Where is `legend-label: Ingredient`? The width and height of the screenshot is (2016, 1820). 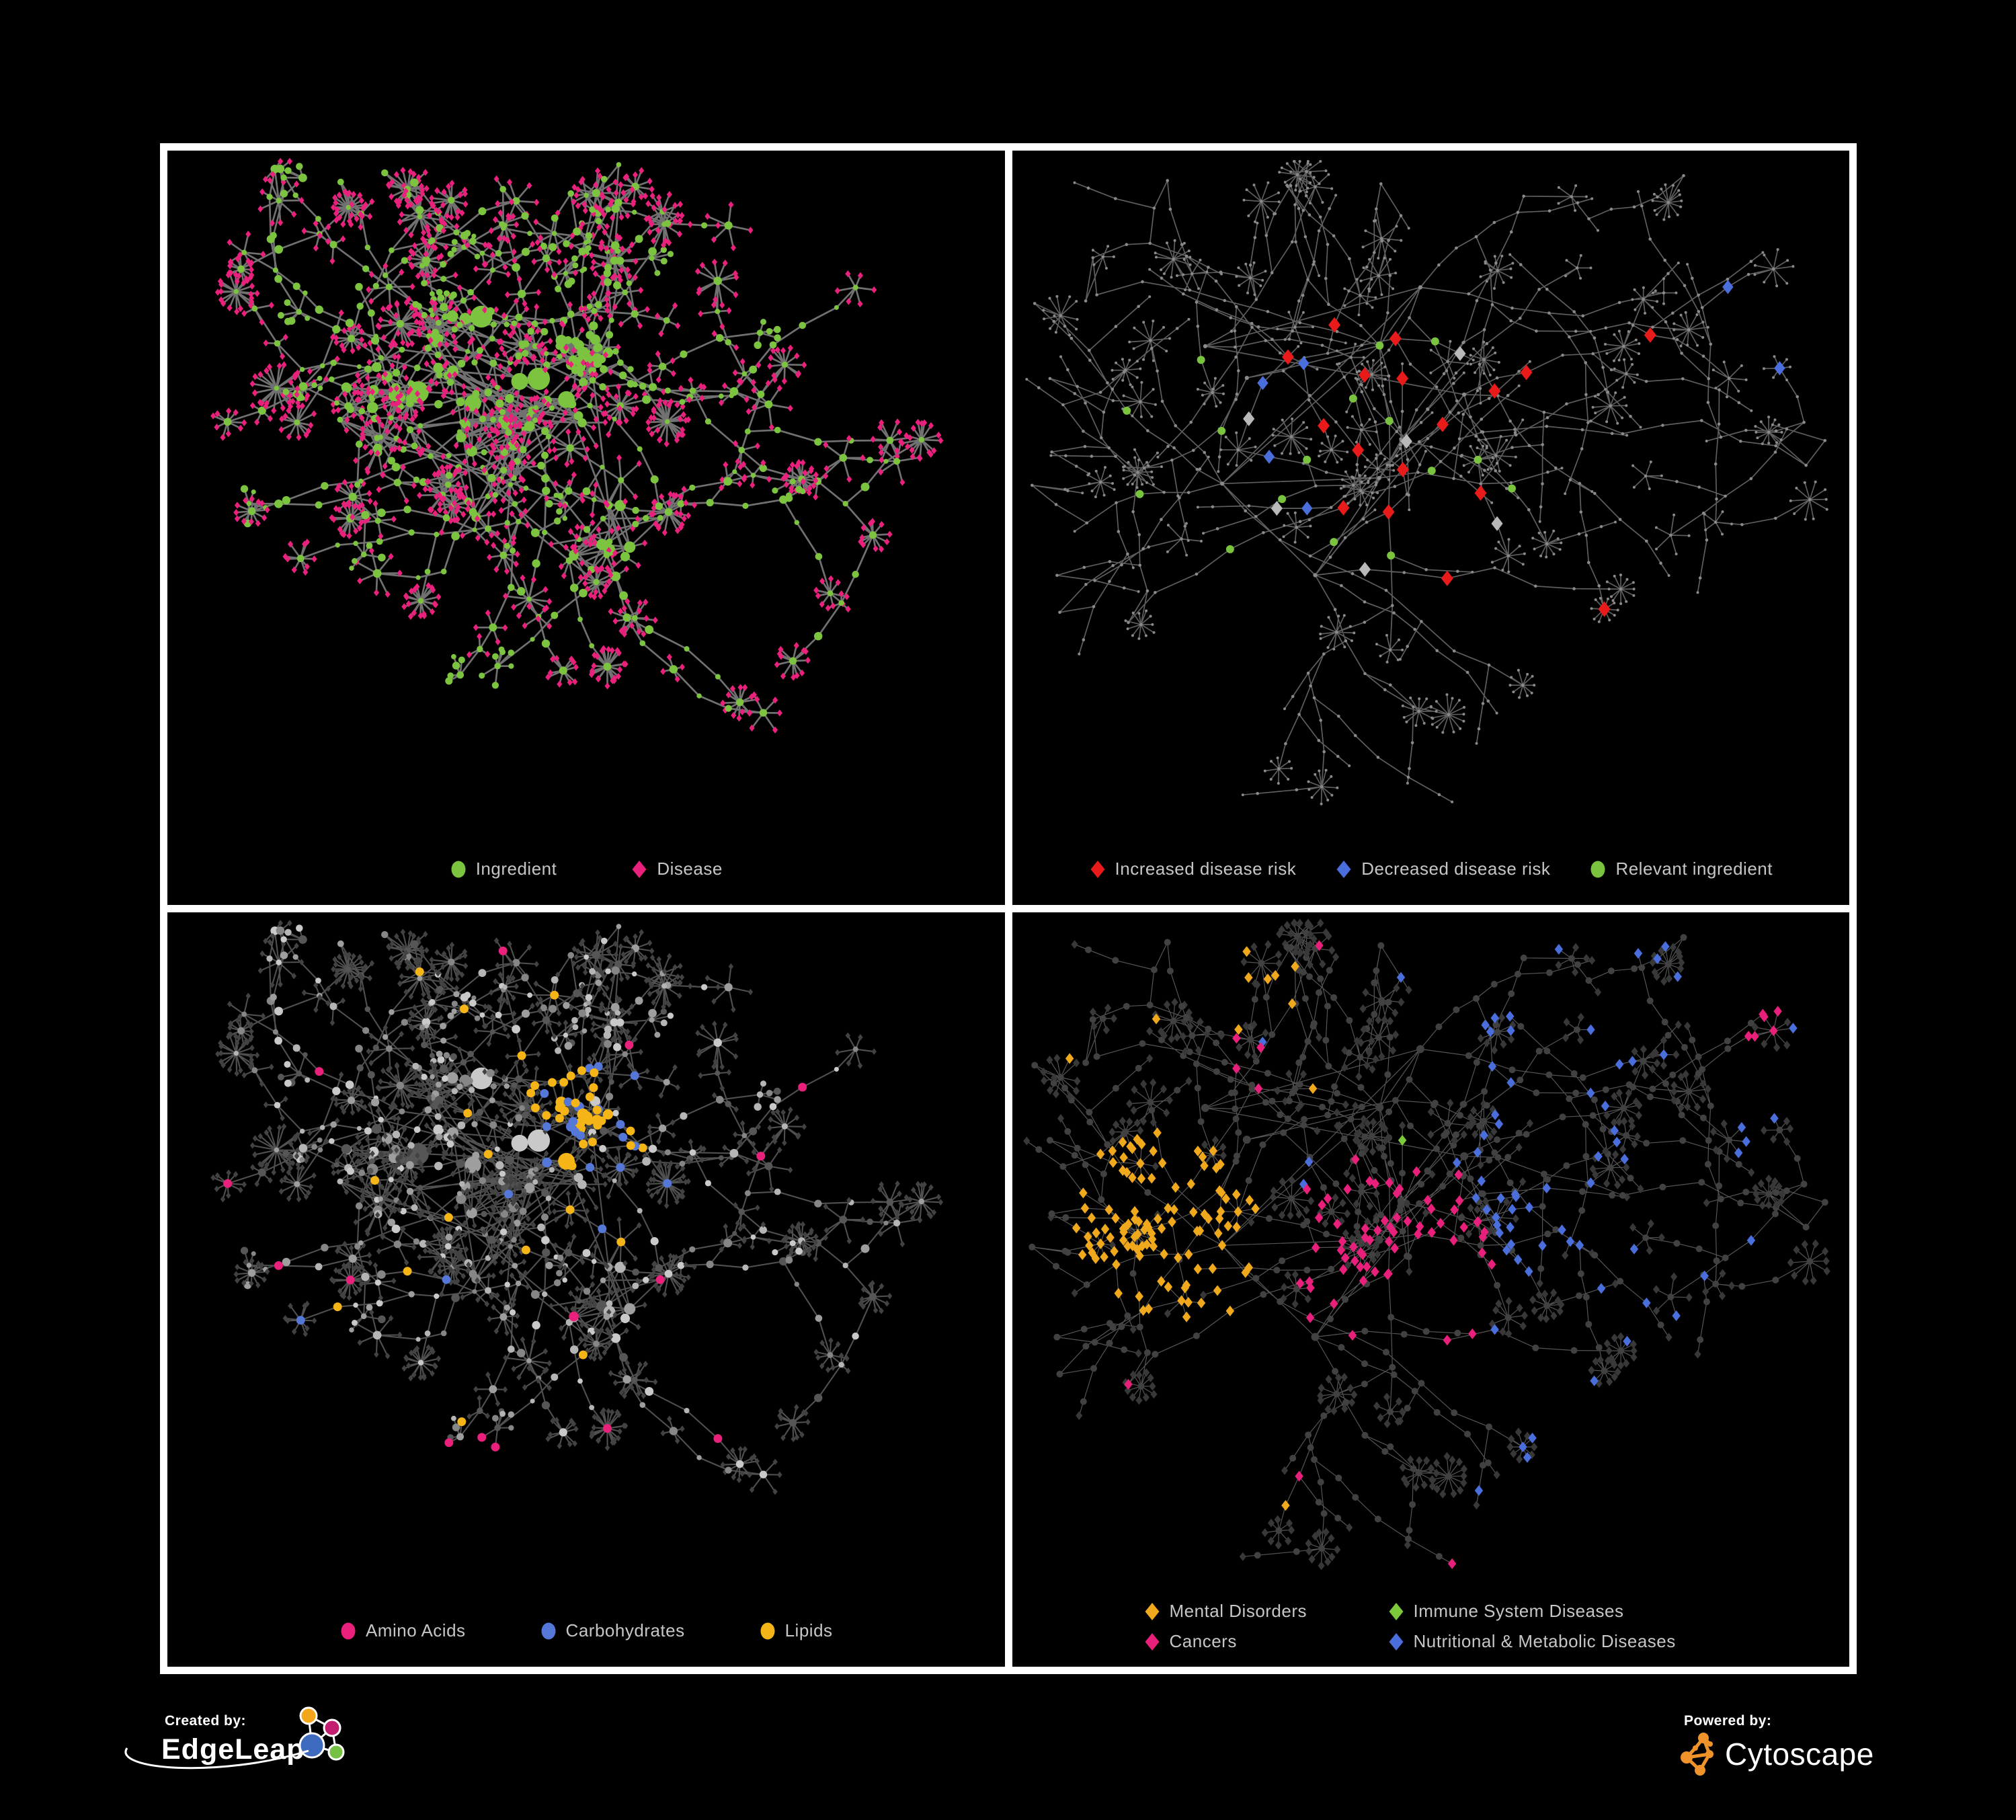 legend-label: Ingredient is located at coordinates (516, 869).